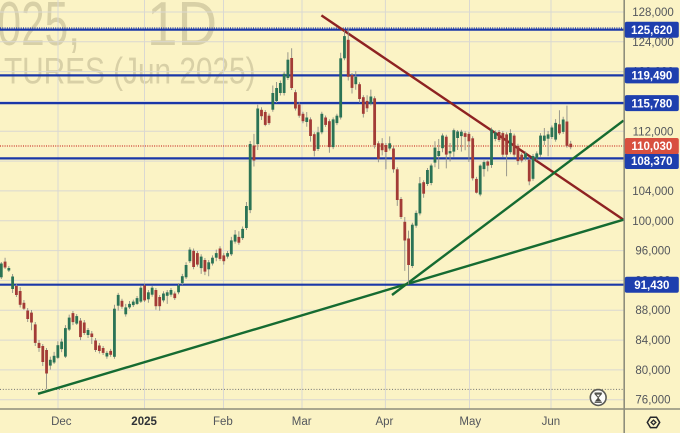 The width and height of the screenshot is (680, 433). I want to click on svg-text: Jun, so click(551, 422).